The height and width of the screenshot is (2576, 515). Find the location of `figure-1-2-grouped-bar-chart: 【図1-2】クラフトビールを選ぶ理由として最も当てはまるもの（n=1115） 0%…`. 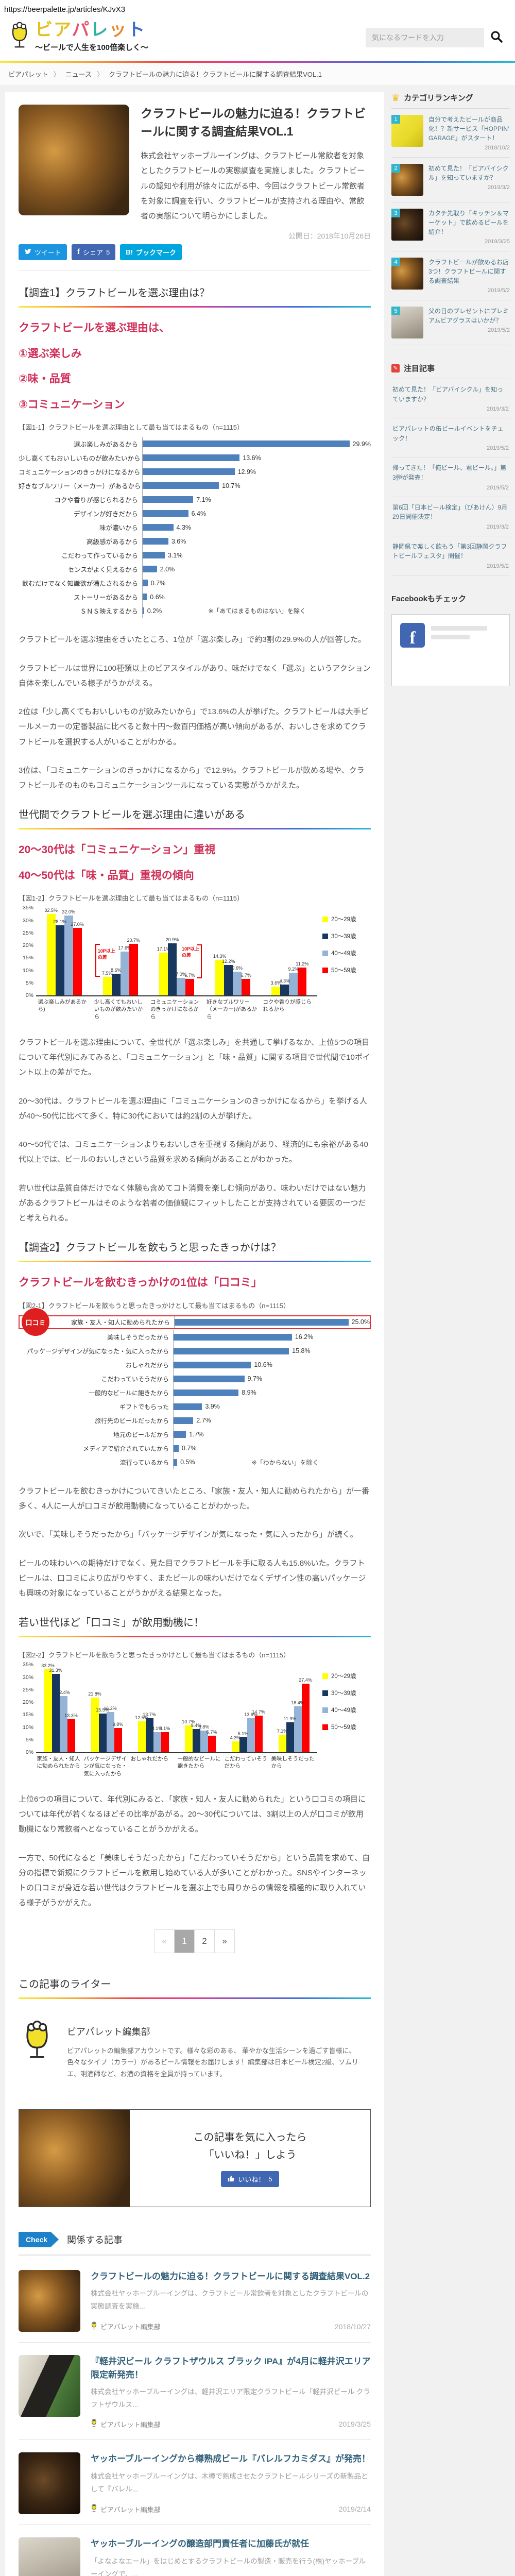

figure-1-2-grouped-bar-chart: 【図1-2】クラフトビールを選ぶ理由として最も当てはまるもの（n=1115） 0%… is located at coordinates (195, 957).